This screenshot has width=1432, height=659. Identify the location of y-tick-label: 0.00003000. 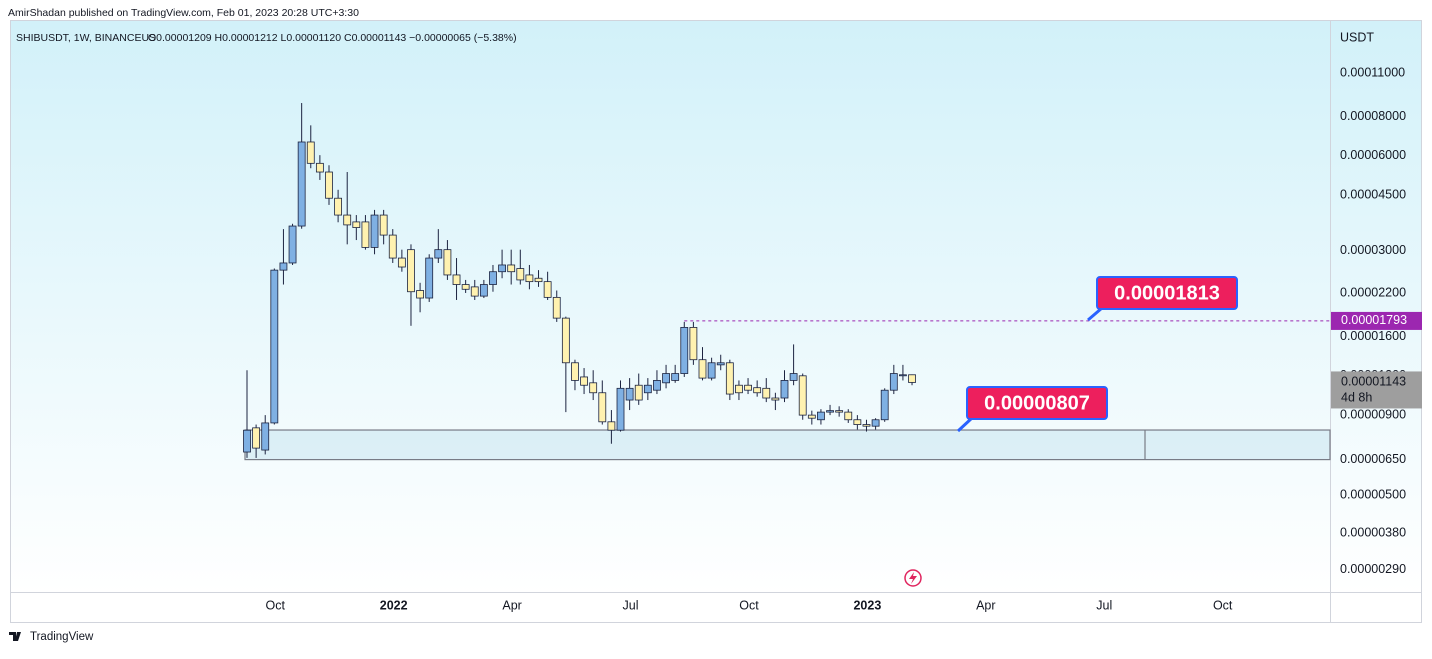
(1373, 250).